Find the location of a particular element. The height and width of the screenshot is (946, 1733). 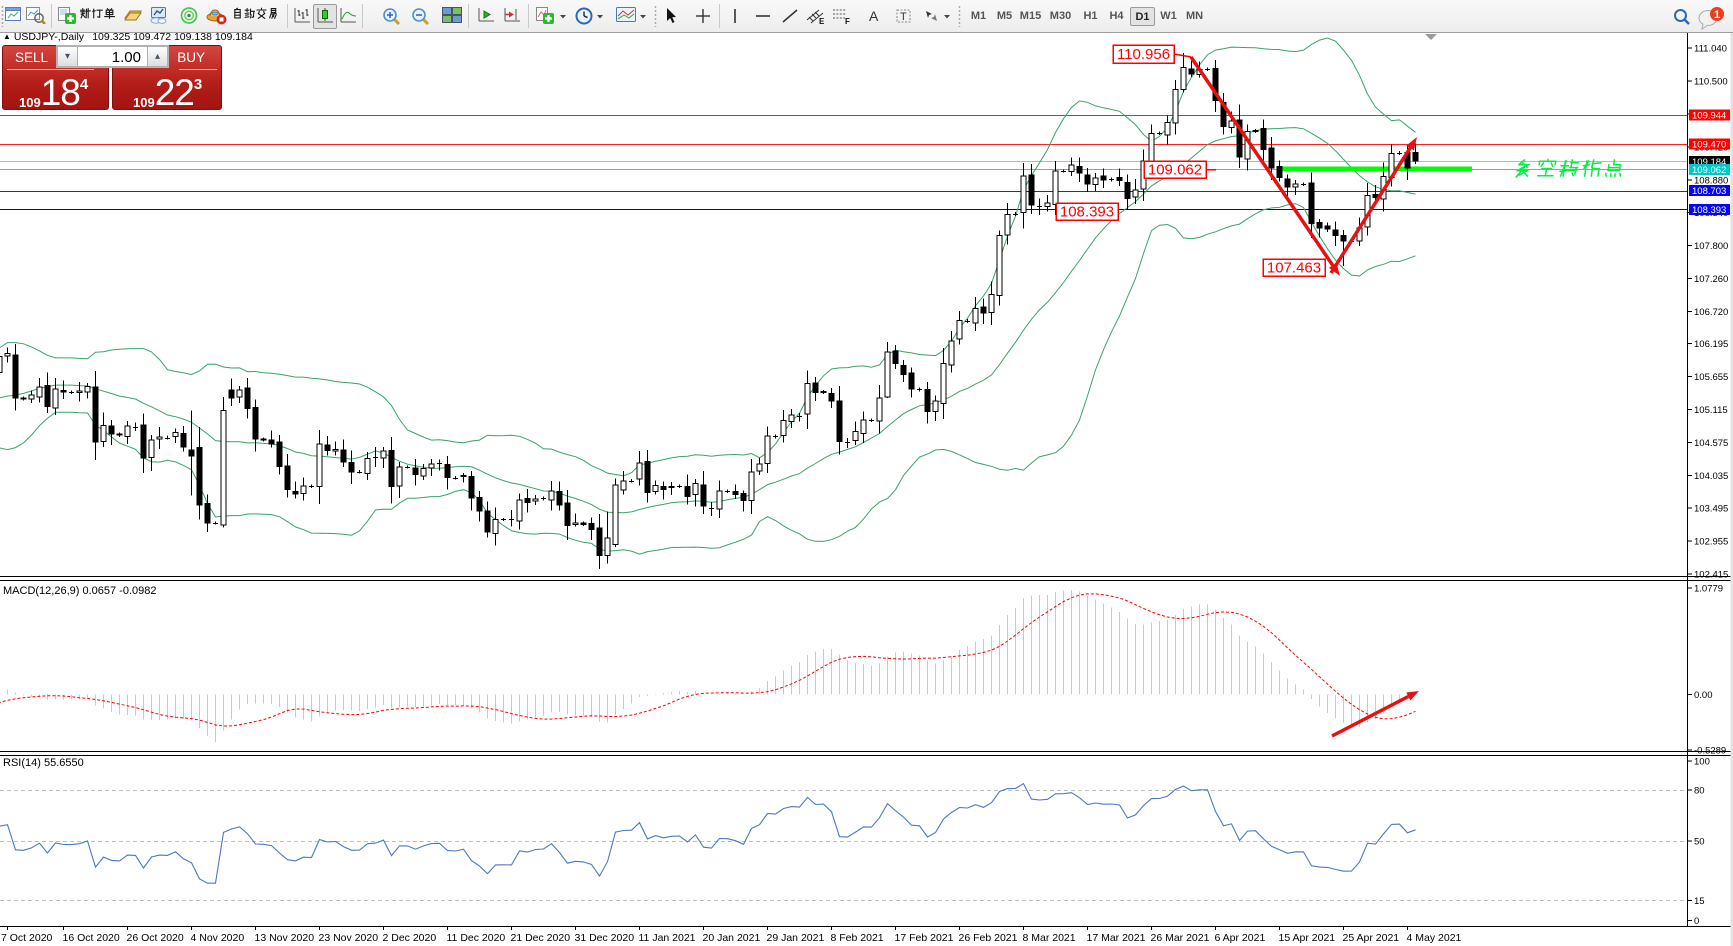

svg-text: 17 Feb 2021 is located at coordinates (924, 938).